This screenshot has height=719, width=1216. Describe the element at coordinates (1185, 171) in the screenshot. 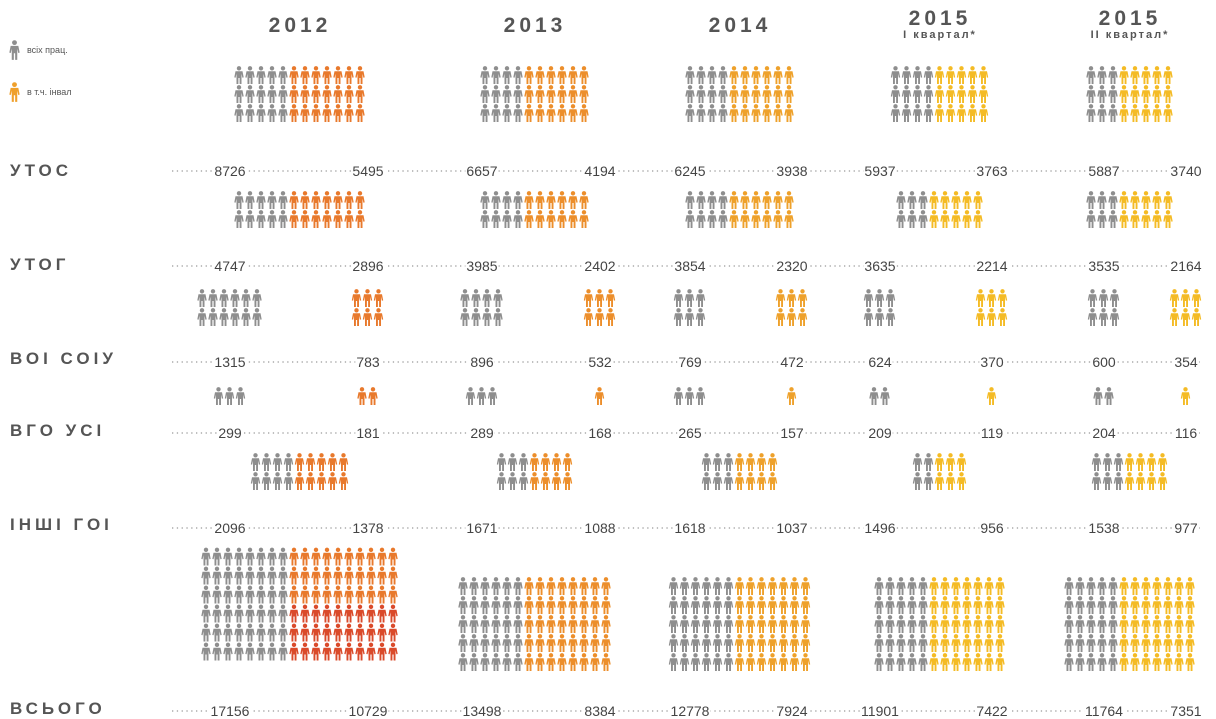

I see `value-label: 3740` at that location.